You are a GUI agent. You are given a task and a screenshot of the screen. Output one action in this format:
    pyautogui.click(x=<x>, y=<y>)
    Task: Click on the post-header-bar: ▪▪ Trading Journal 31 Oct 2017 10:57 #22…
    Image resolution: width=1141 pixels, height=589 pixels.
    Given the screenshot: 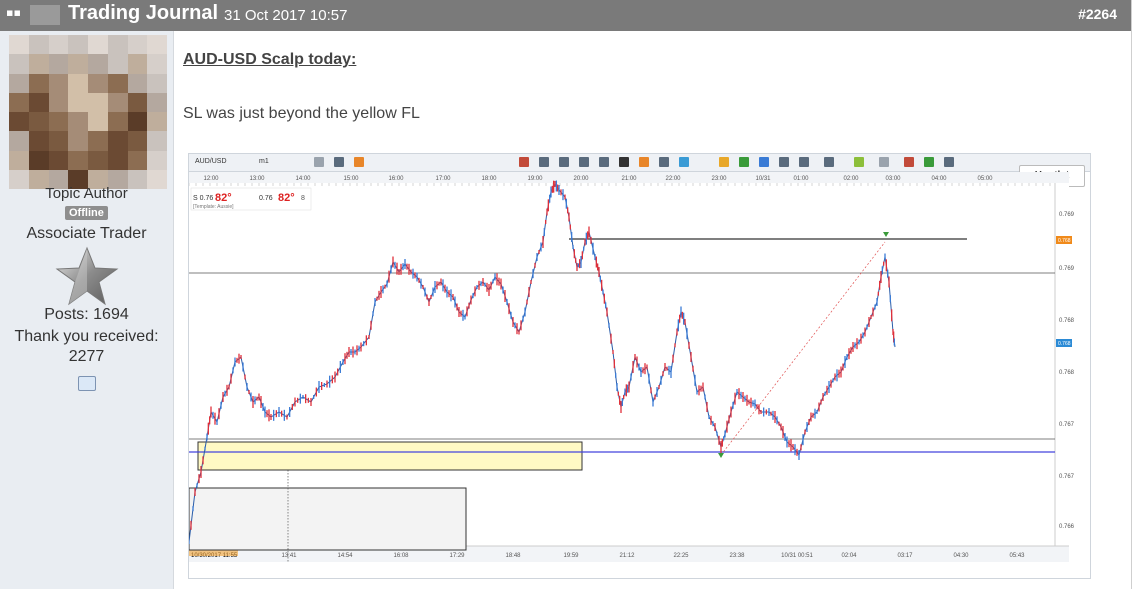 What is the action you would take?
    pyautogui.click(x=565, y=15)
    